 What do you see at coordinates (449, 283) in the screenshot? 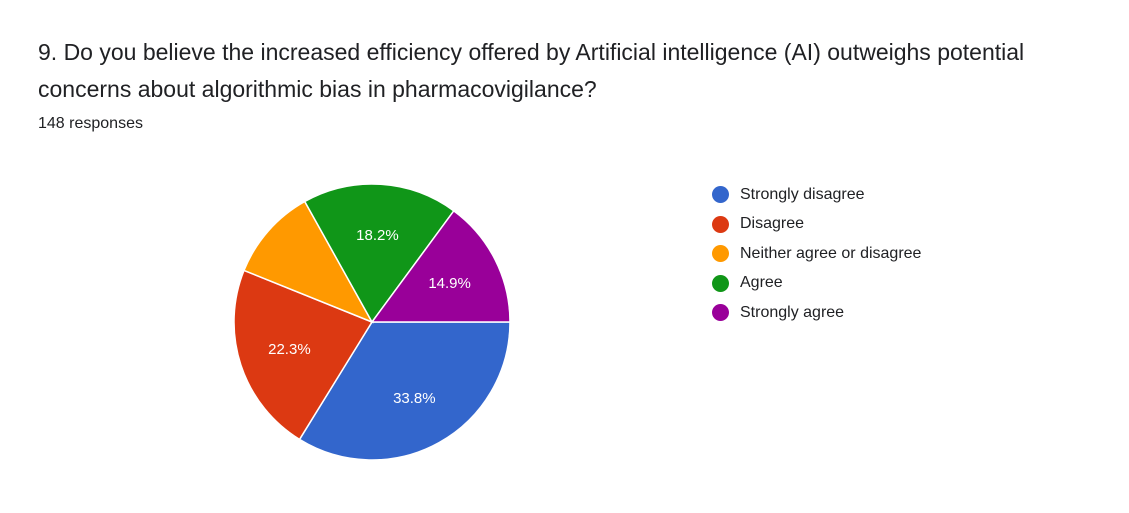
I see `slice-percent-label: 14.9%` at bounding box center [449, 283].